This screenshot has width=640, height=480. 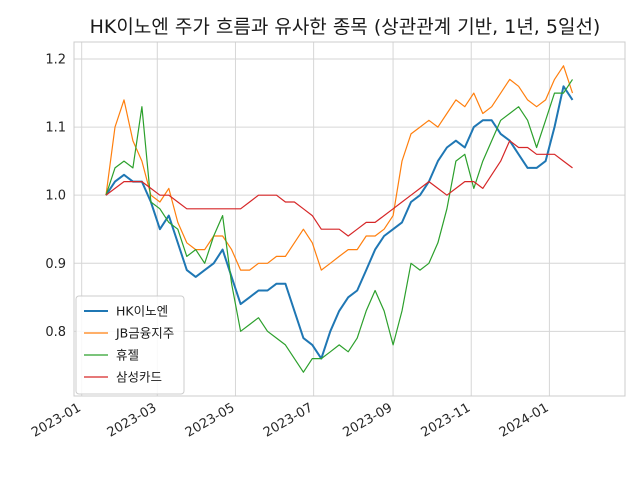 I want to click on y-tick-label: 0.8, so click(x=55, y=332).